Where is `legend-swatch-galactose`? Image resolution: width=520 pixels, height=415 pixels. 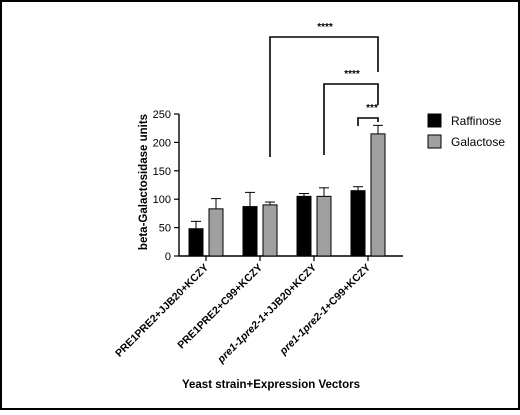
legend-swatch-galactose is located at coordinates (434, 141).